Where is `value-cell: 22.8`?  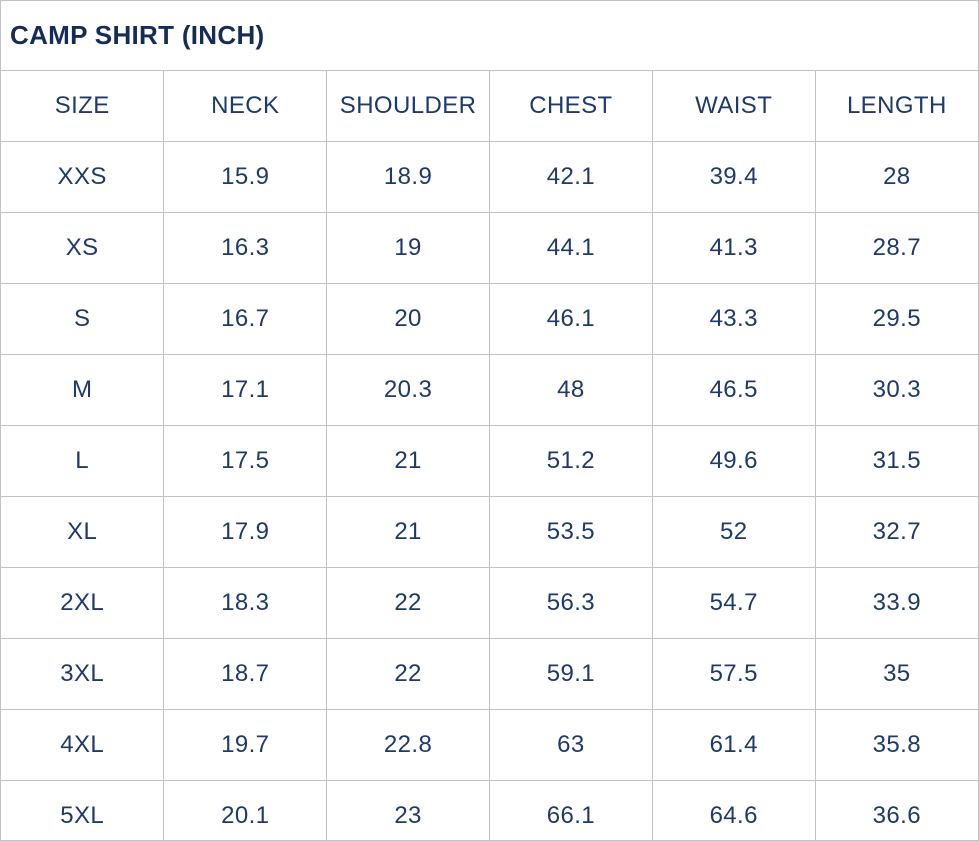 value-cell: 22.8 is located at coordinates (408, 745).